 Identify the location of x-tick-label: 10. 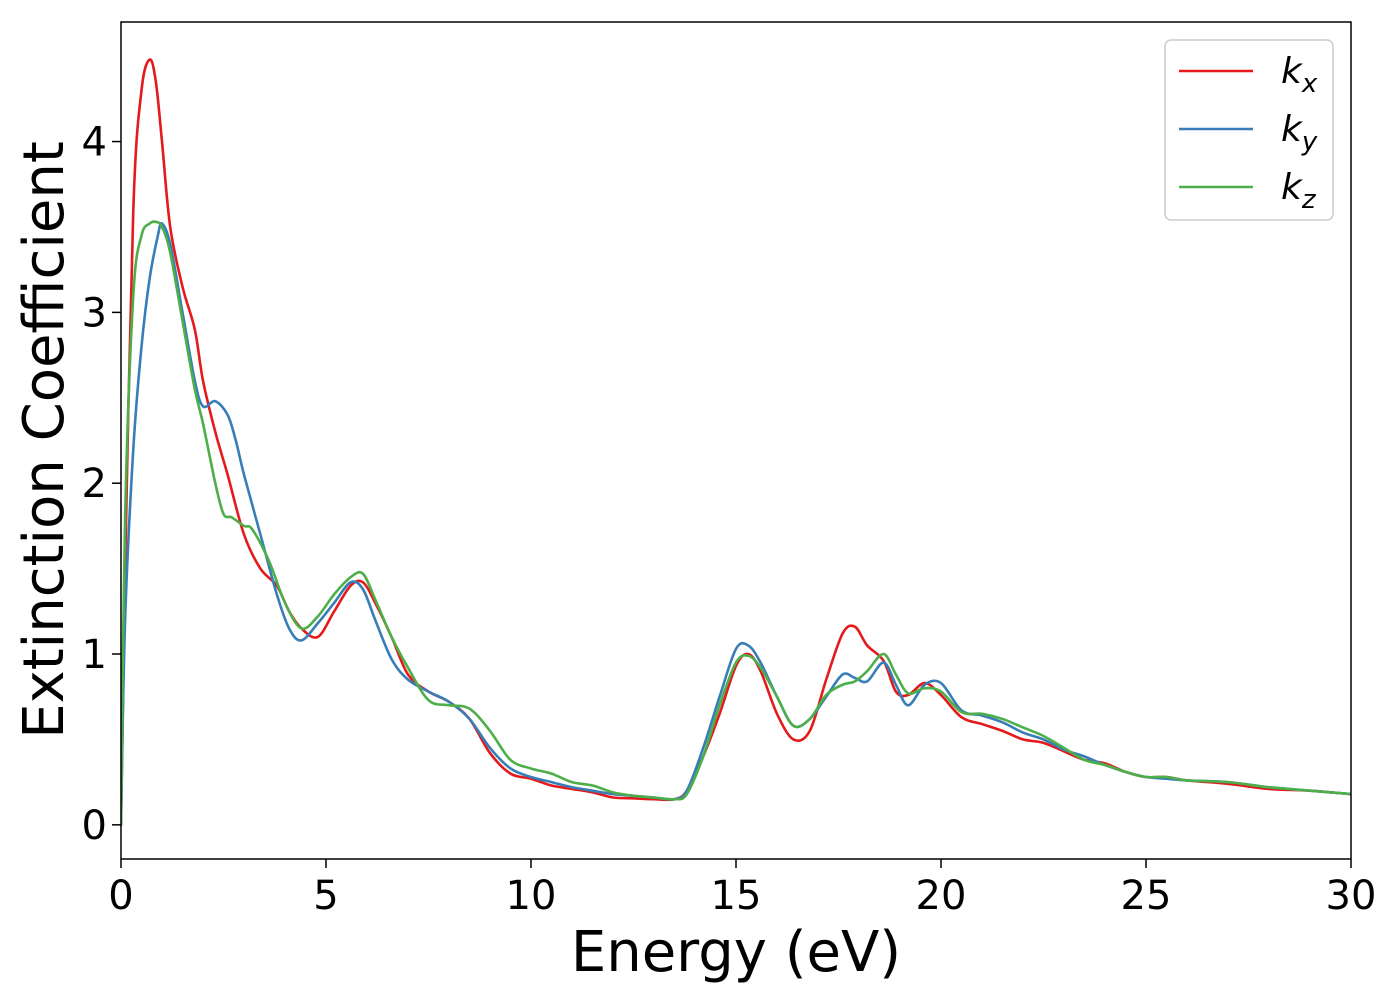
(531, 896).